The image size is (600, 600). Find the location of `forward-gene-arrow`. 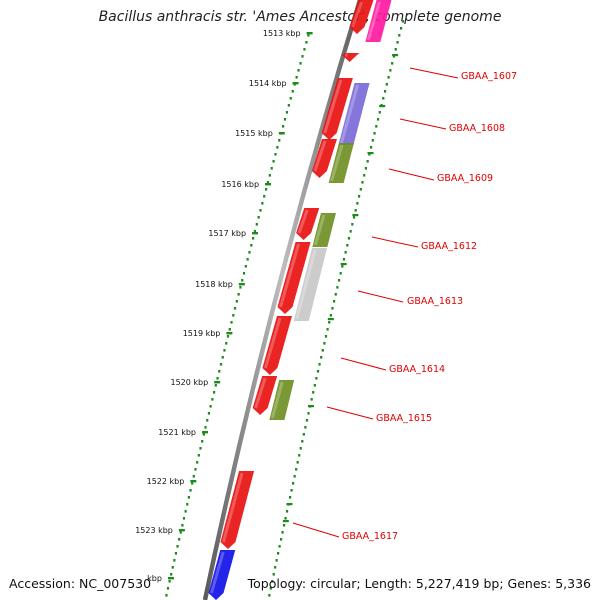

forward-gene-arrow is located at coordinates (310, 284).